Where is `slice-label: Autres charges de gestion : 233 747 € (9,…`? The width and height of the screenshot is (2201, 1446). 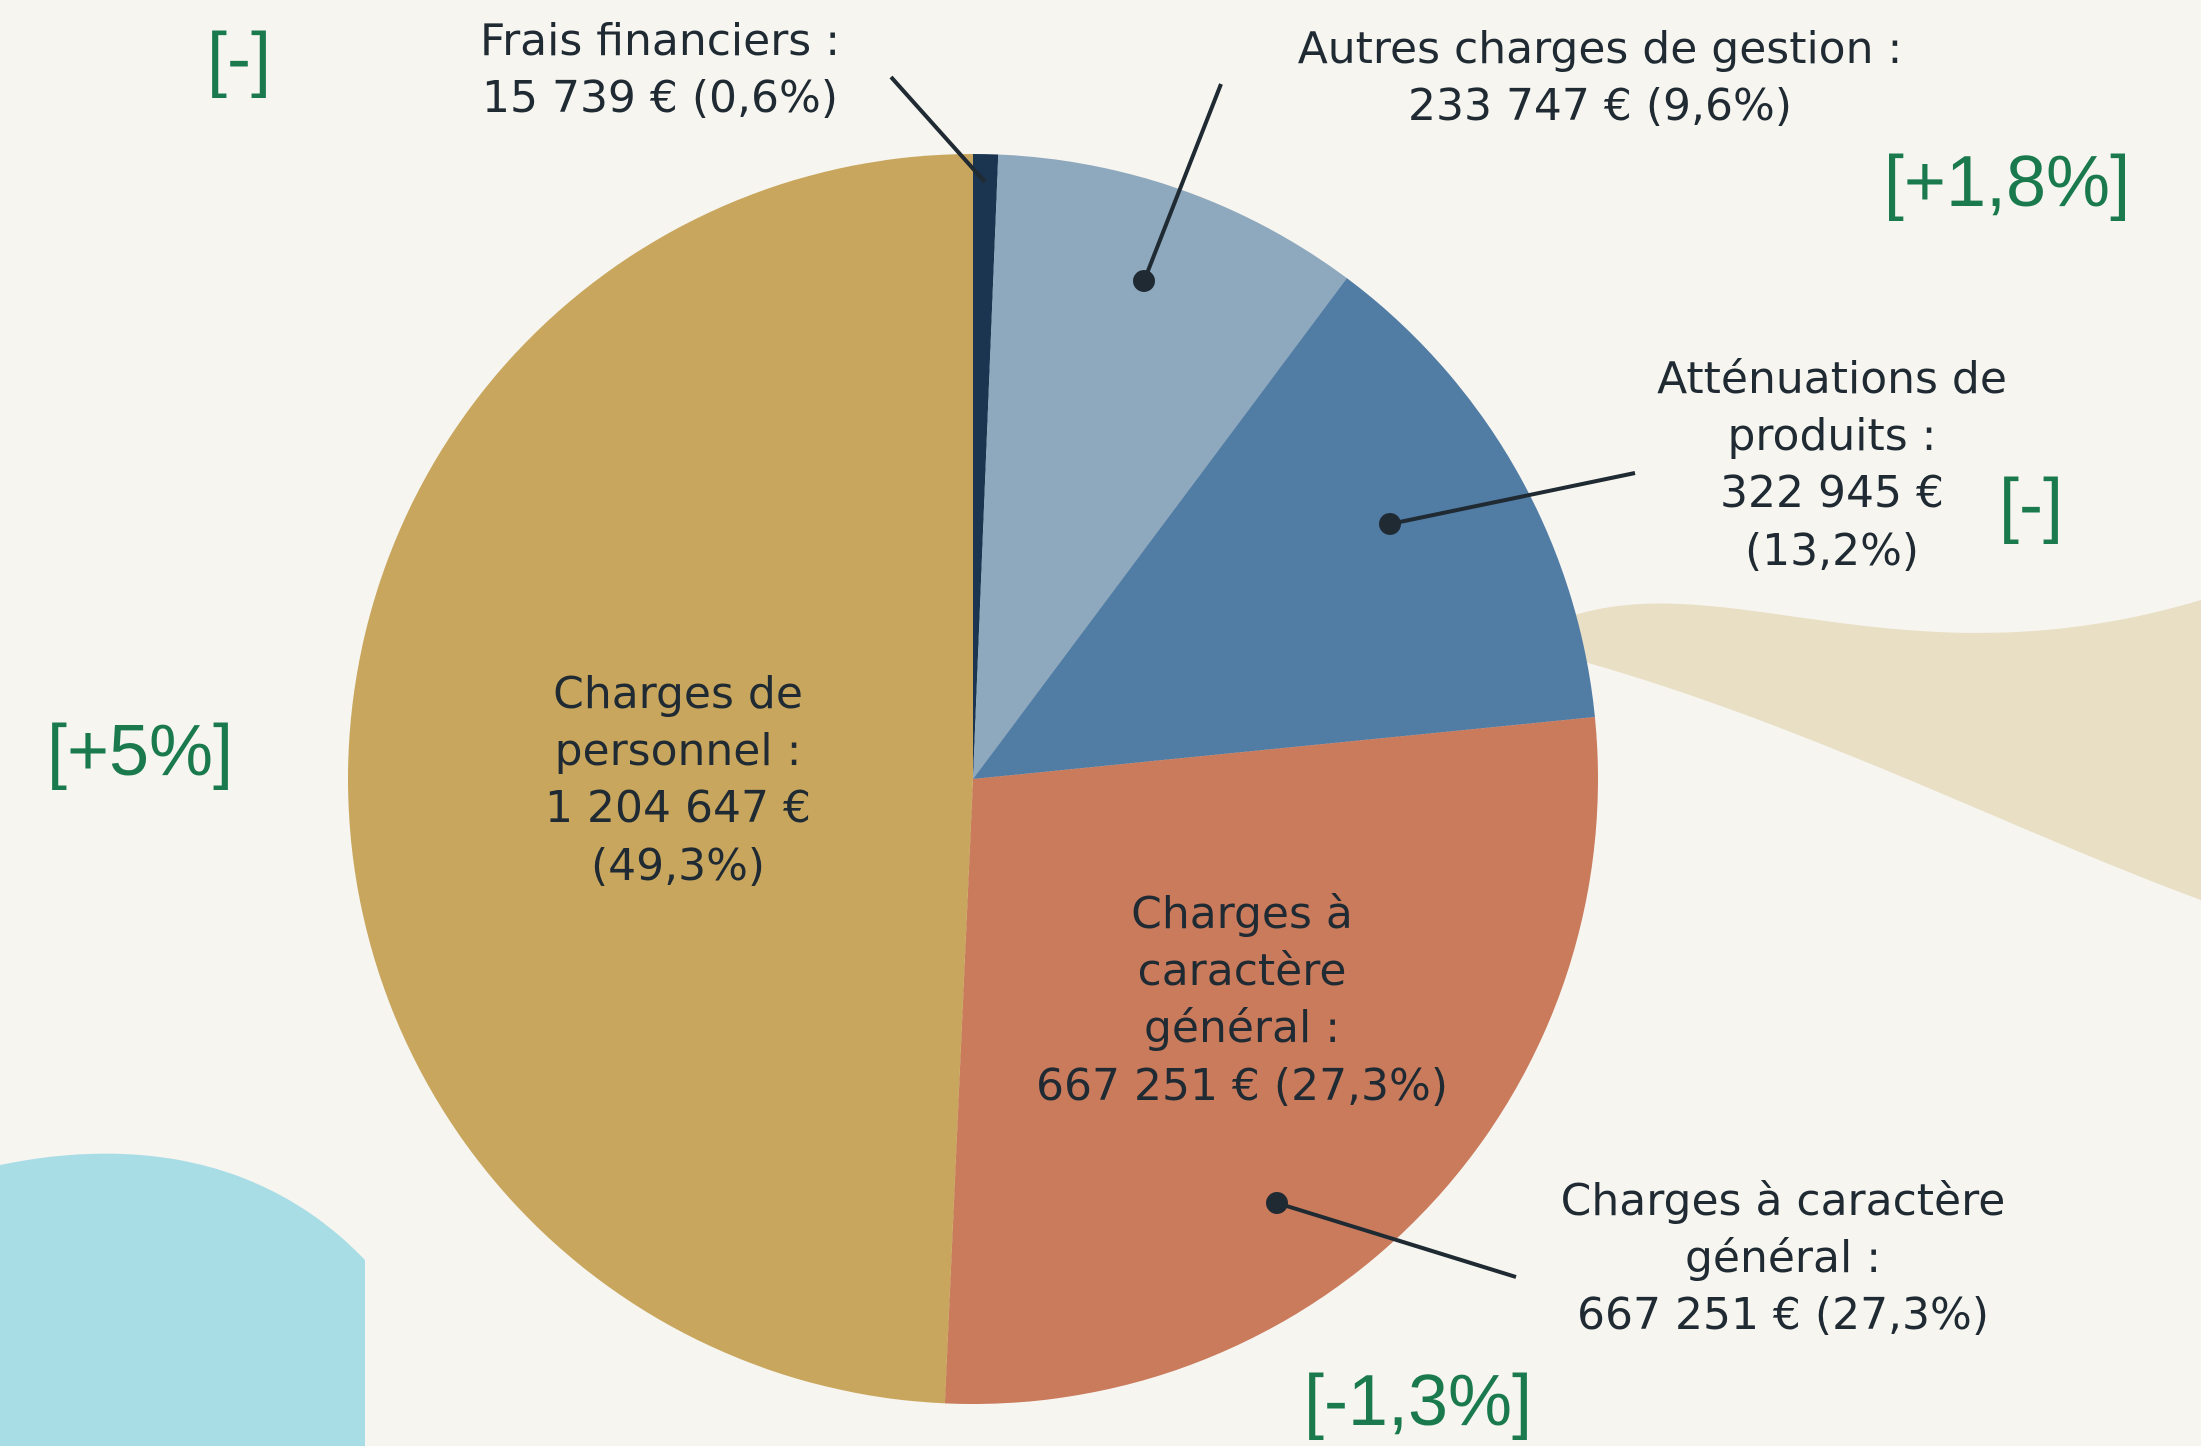 slice-label: Autres charges de gestion : 233 747 € (9,… is located at coordinates (1600, 77).